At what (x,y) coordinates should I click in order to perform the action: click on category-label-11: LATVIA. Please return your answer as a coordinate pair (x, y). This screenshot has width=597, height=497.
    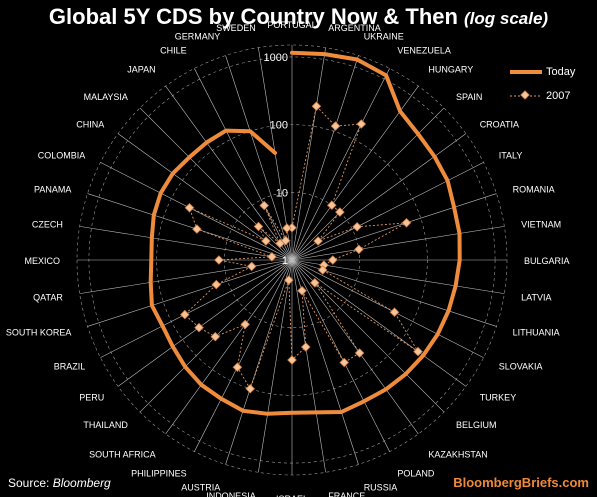
    Looking at the image, I should click on (536, 297).